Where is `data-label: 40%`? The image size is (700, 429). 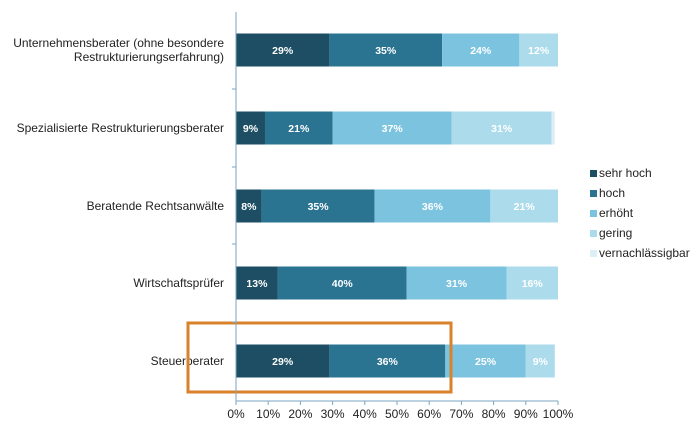 data-label: 40% is located at coordinates (343, 284).